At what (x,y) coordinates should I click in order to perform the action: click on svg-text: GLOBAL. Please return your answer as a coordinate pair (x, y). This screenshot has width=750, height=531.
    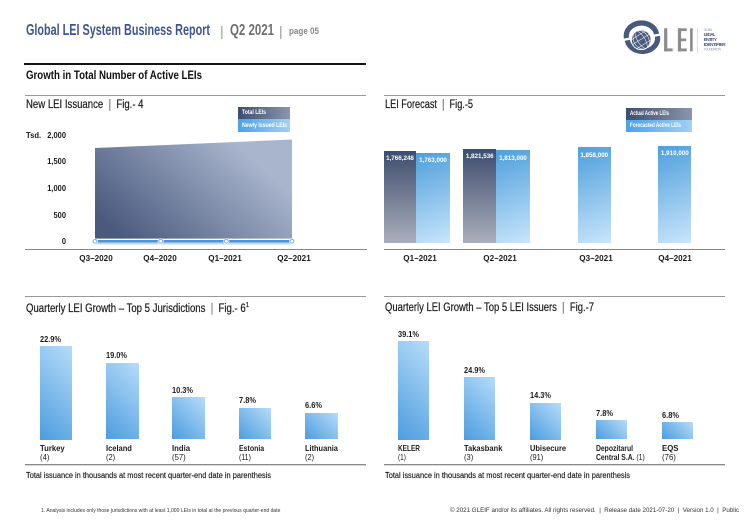
    Looking at the image, I should click on (708, 30).